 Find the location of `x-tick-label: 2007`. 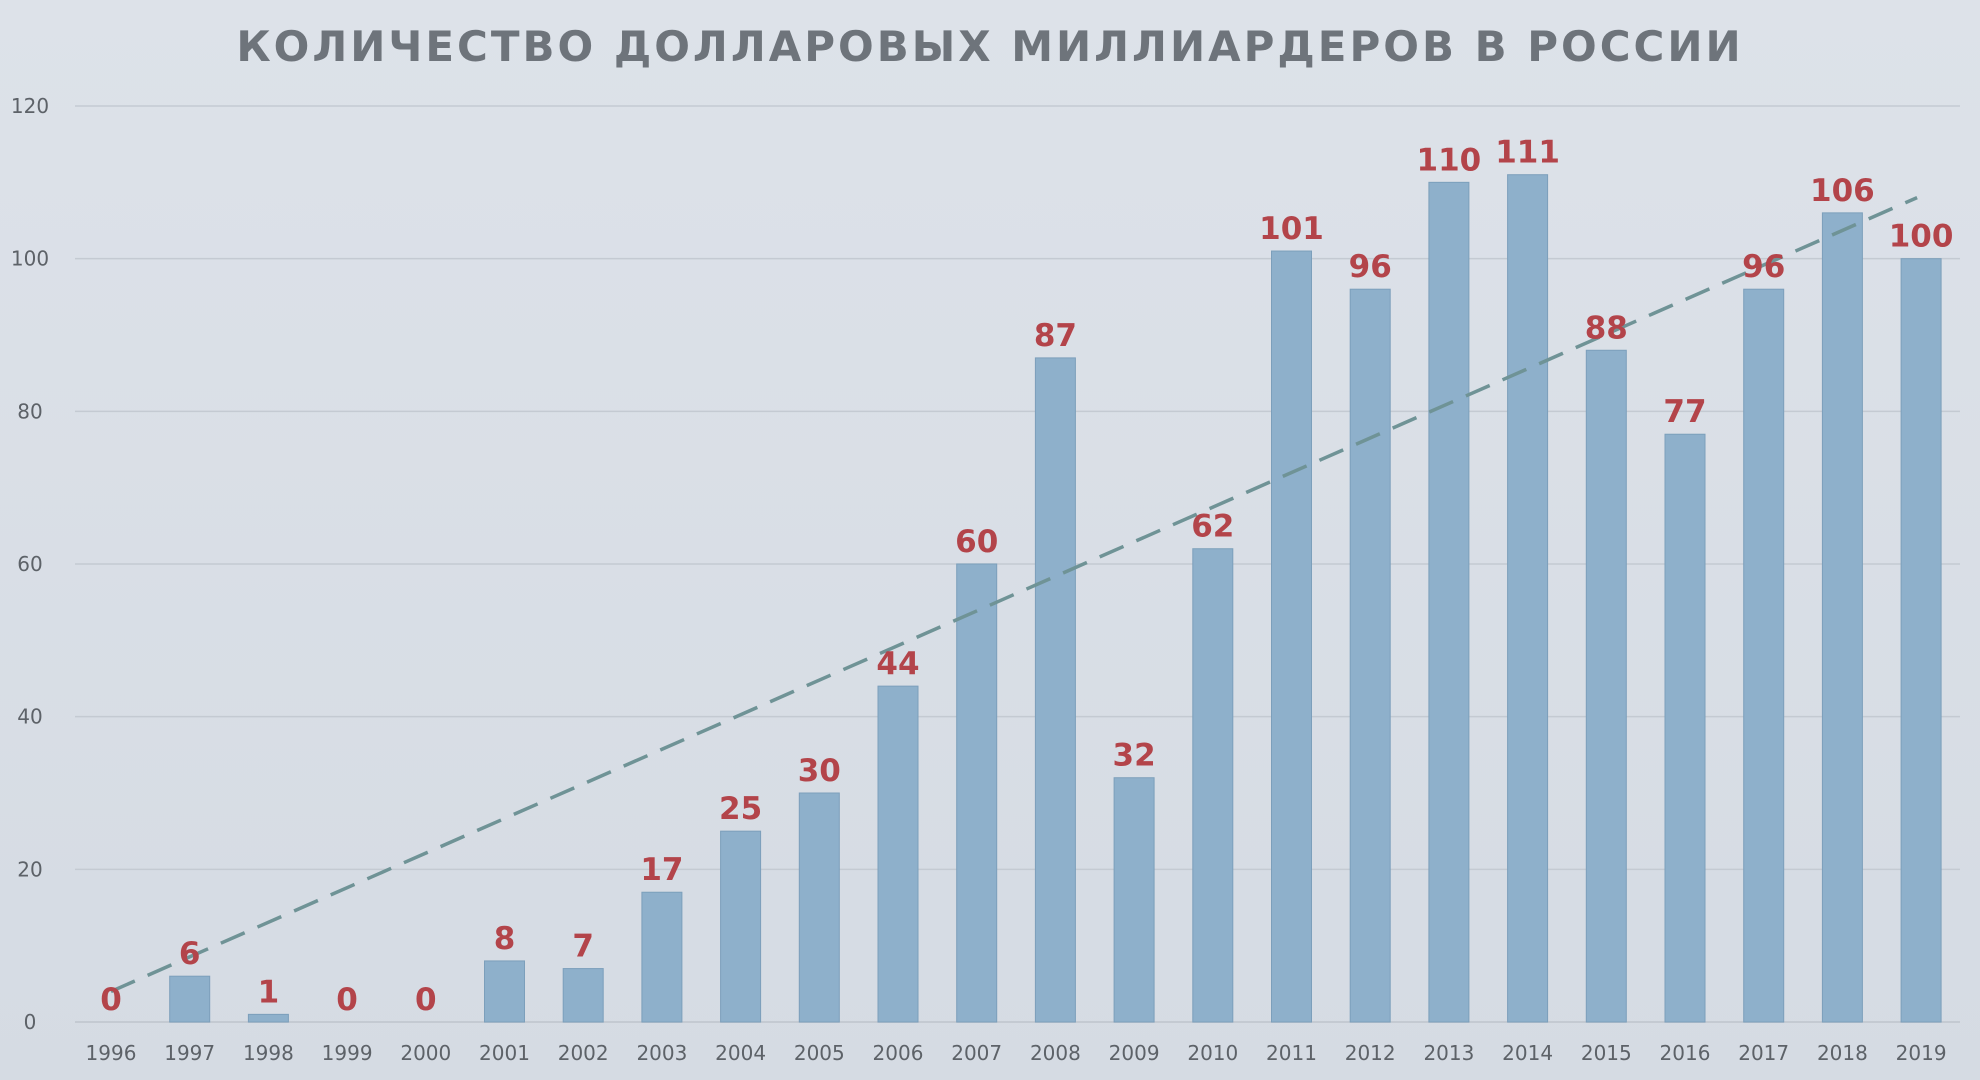

x-tick-label: 2007 is located at coordinates (976, 1053).